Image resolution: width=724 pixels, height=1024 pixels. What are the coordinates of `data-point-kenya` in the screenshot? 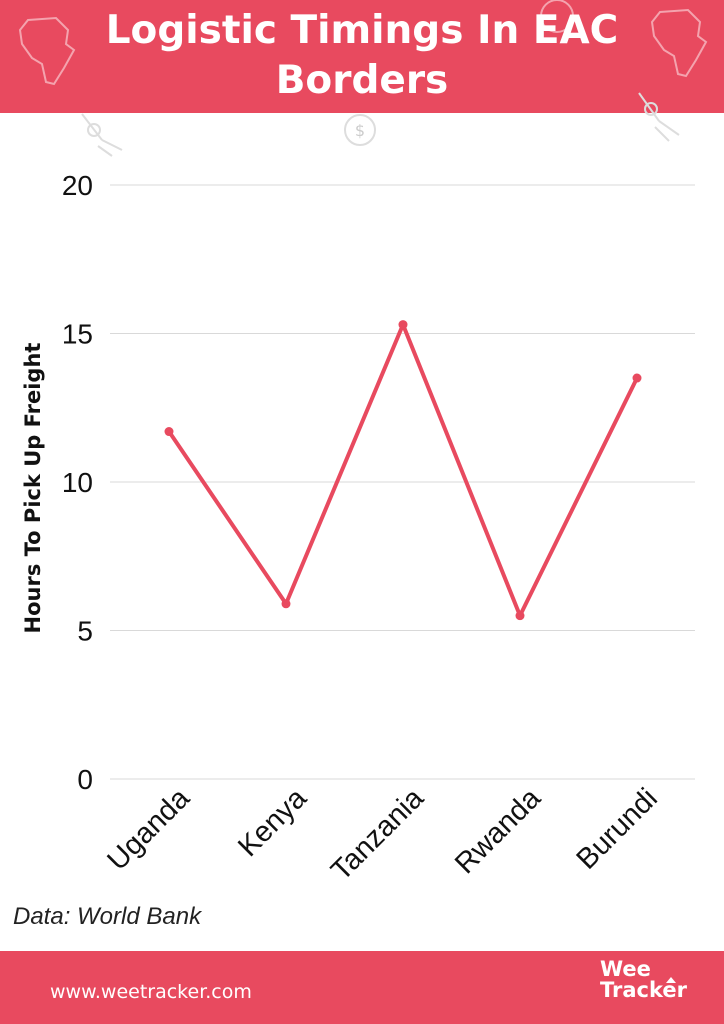 It's located at (286, 604).